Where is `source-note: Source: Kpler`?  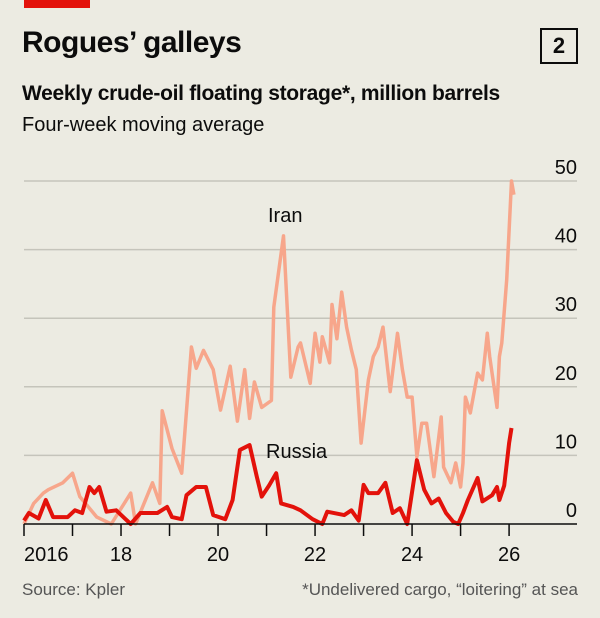
source-note: Source: Kpler is located at coordinates (73, 589).